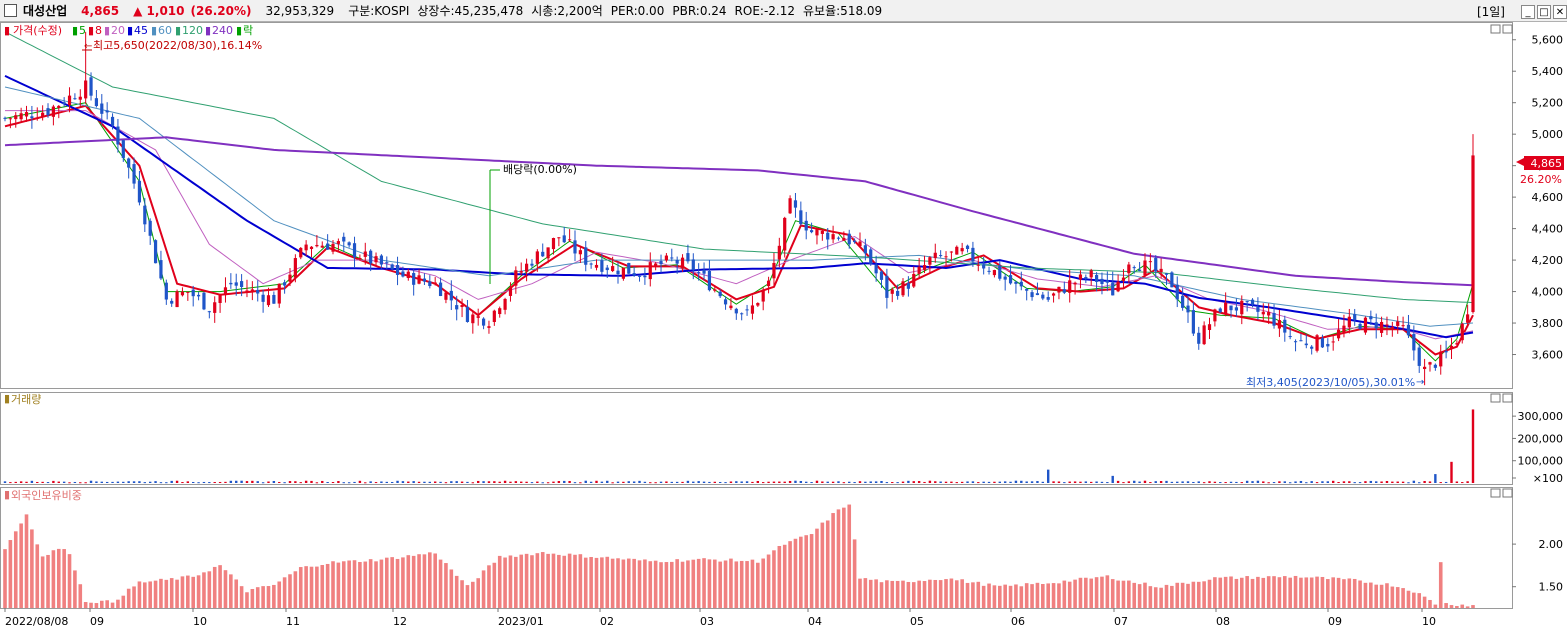  Describe the element at coordinates (248, 30) in the screenshot. I see `legend-ex-dividend: 락` at that location.